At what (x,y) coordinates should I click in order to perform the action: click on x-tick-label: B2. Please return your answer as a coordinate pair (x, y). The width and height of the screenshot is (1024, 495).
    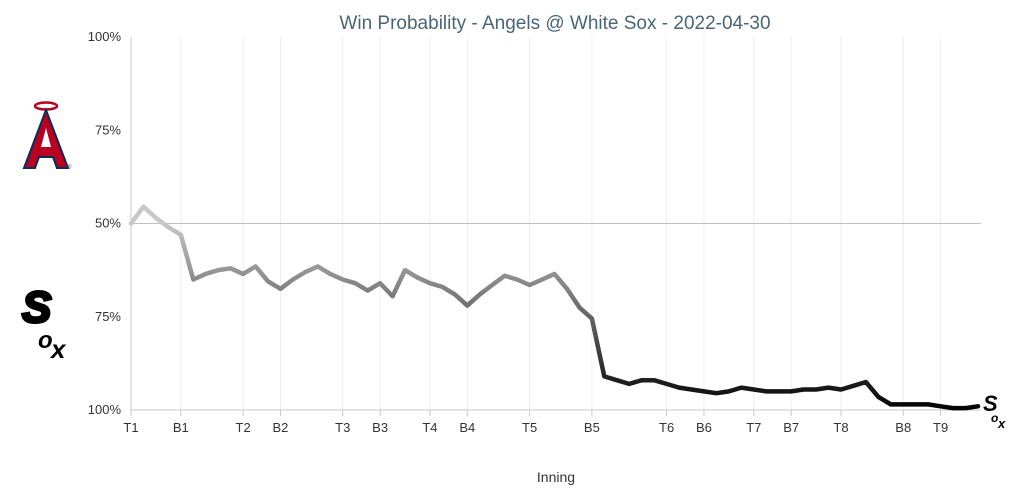
    Looking at the image, I should click on (281, 427).